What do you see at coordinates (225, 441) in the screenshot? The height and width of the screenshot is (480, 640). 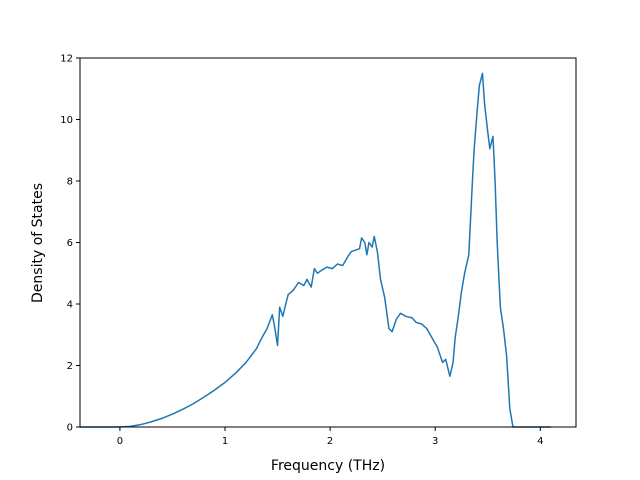 I see `x-tick-label: 1` at bounding box center [225, 441].